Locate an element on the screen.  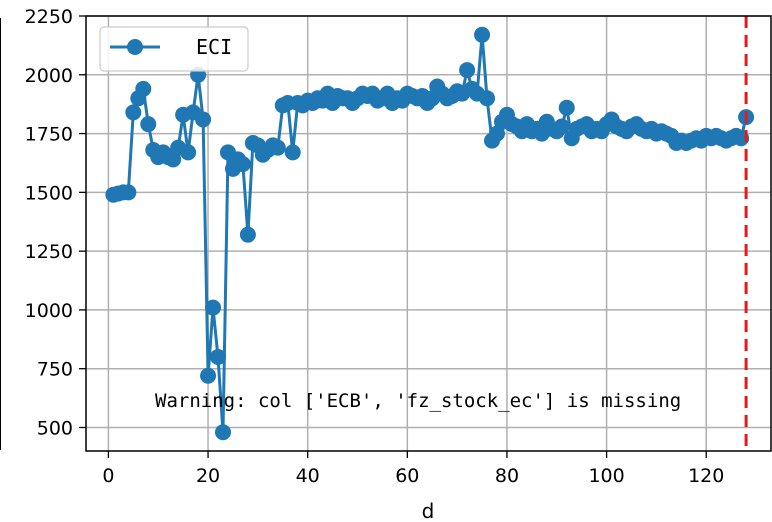
x-axis-label: d is located at coordinates (428, 510).